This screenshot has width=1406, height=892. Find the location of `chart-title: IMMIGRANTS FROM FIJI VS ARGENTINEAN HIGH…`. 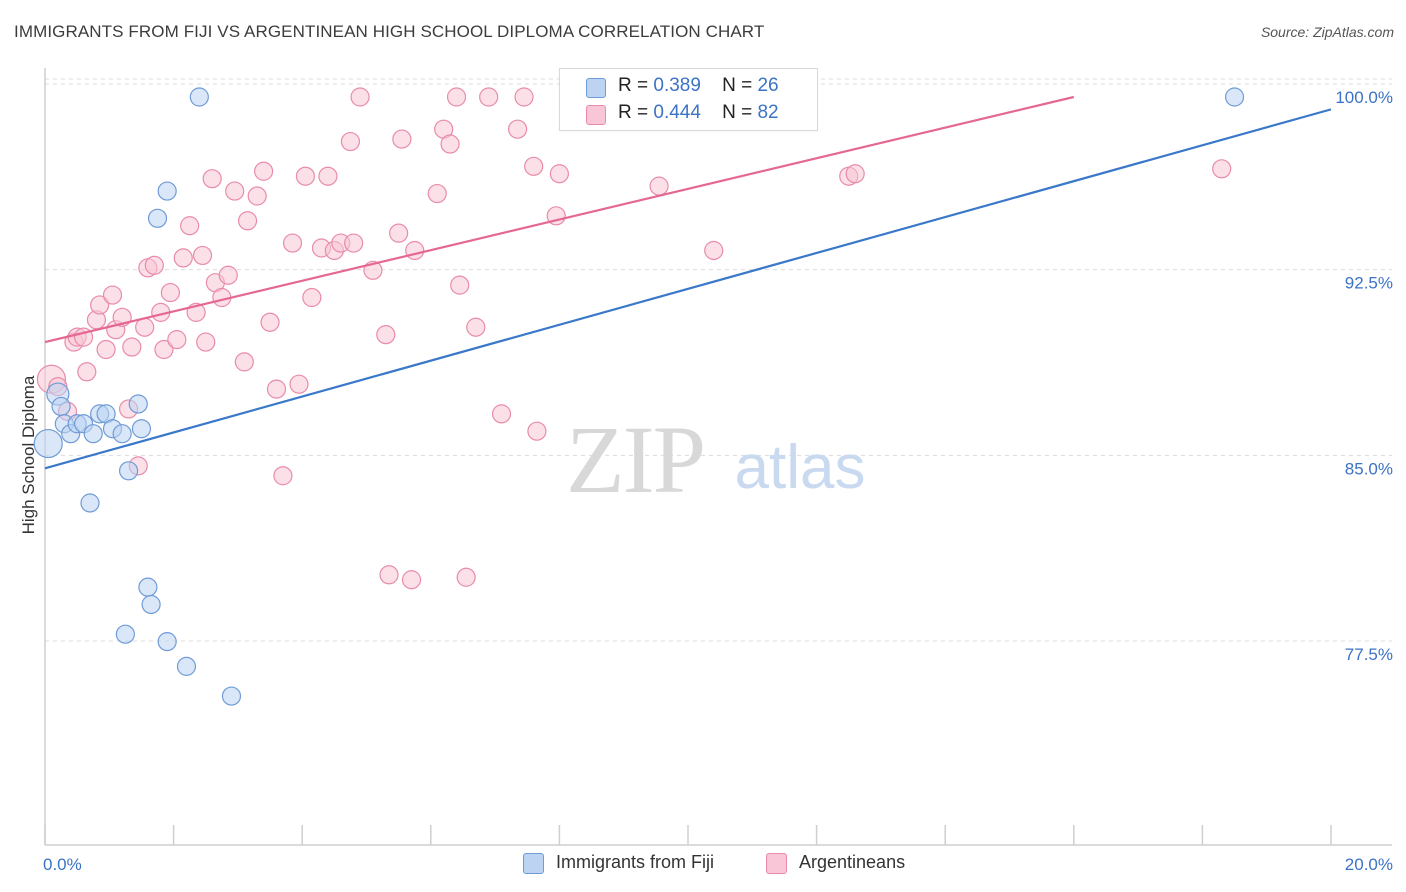

chart-title: IMMIGRANTS FROM FIJI VS ARGENTINEAN HIGH… is located at coordinates (389, 31).